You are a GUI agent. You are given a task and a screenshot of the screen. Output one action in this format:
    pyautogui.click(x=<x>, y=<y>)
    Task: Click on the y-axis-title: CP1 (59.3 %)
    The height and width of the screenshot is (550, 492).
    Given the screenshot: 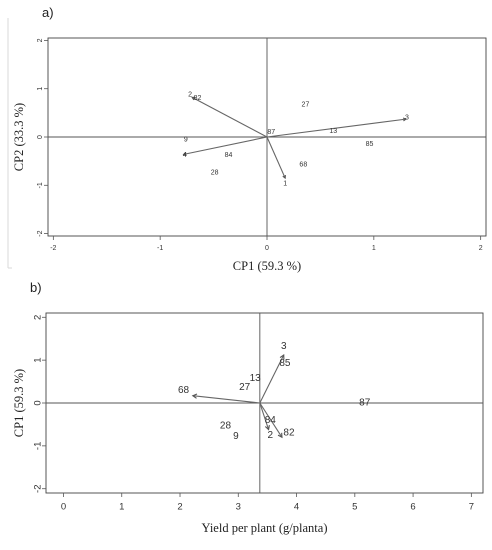 What is the action you would take?
    pyautogui.click(x=19, y=403)
    